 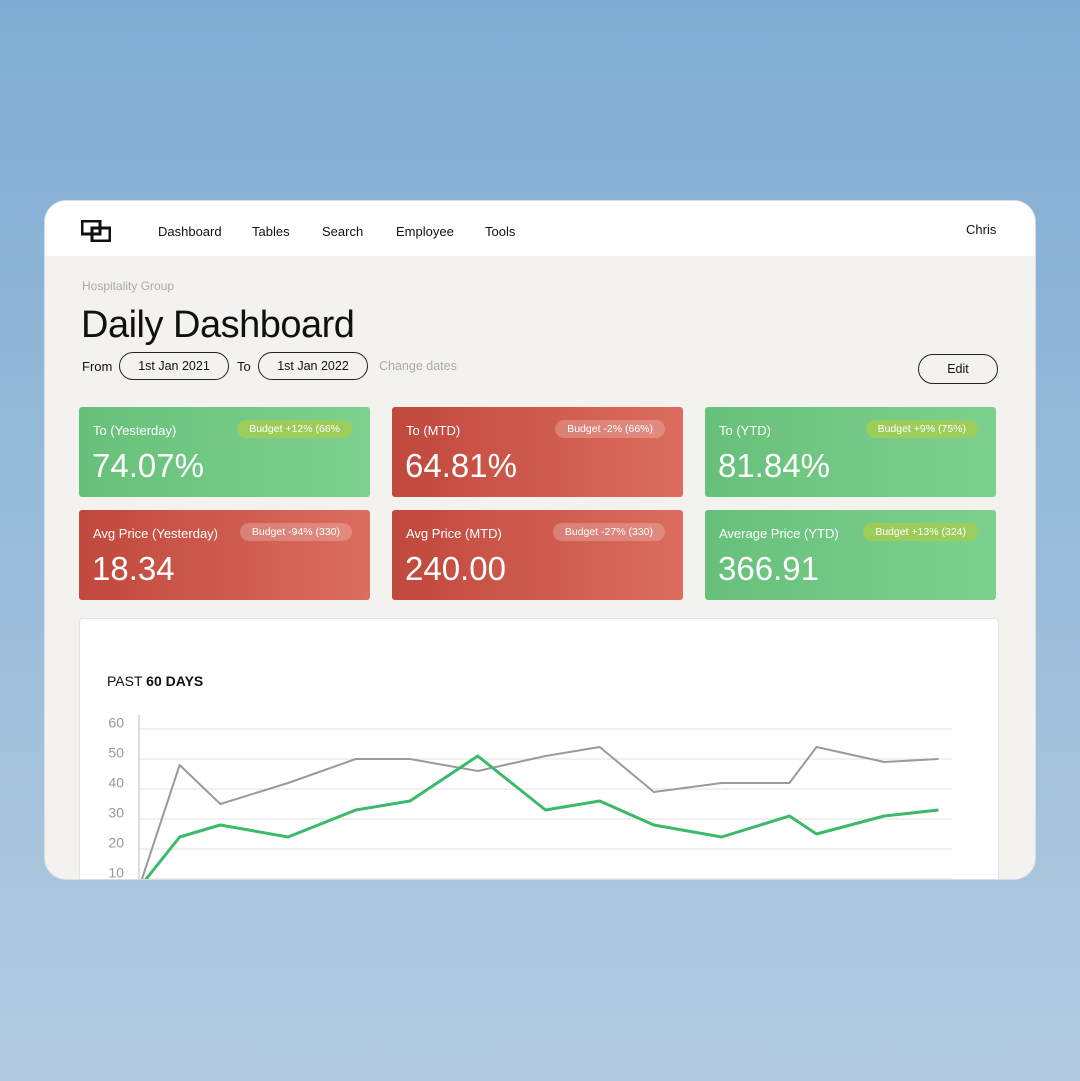 I want to click on y-tick-label: 30, so click(x=116, y=813).